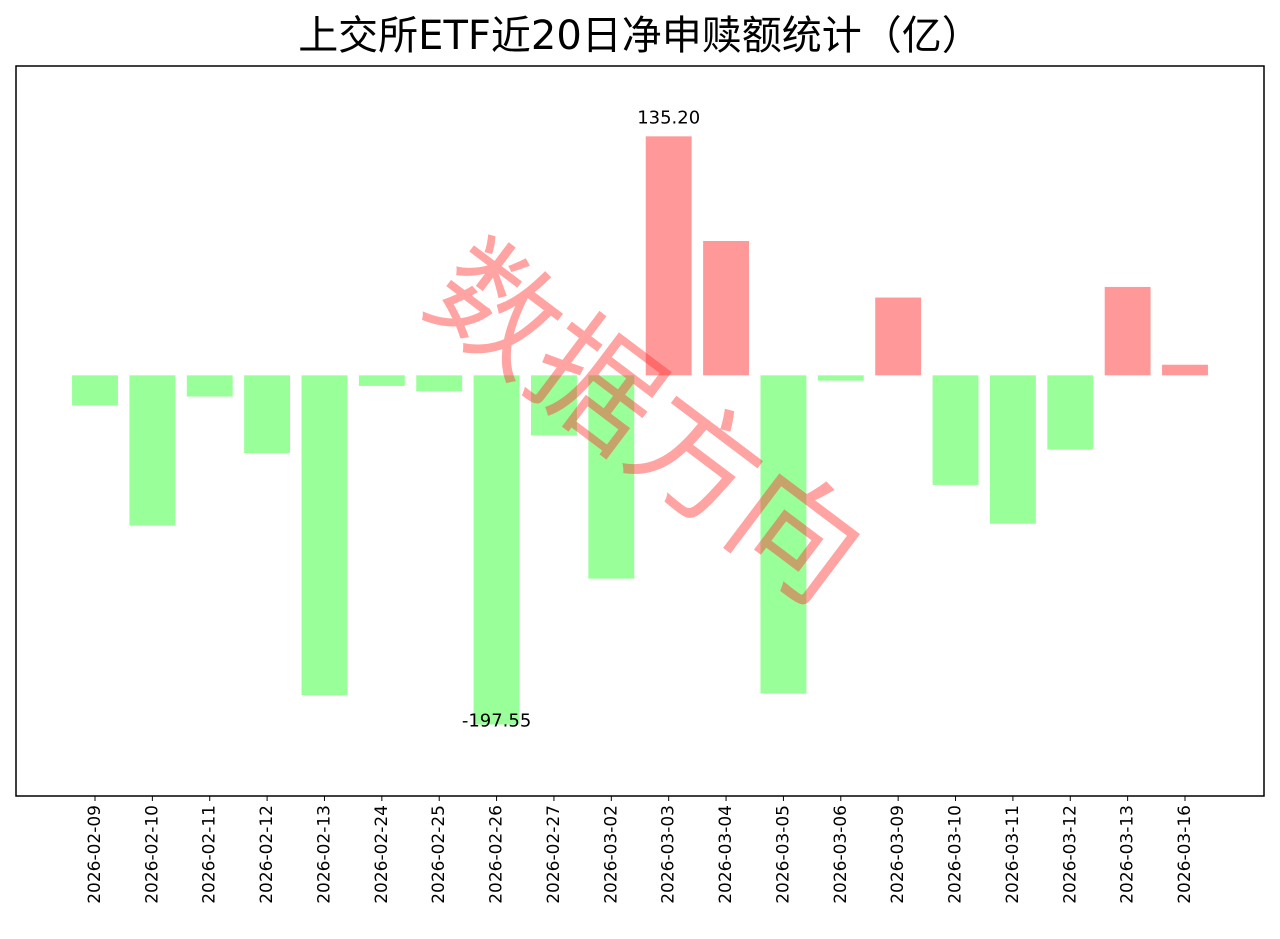 The height and width of the screenshot is (939, 1280). I want to click on x-tick-label: 2026-02-27, so click(554, 854).